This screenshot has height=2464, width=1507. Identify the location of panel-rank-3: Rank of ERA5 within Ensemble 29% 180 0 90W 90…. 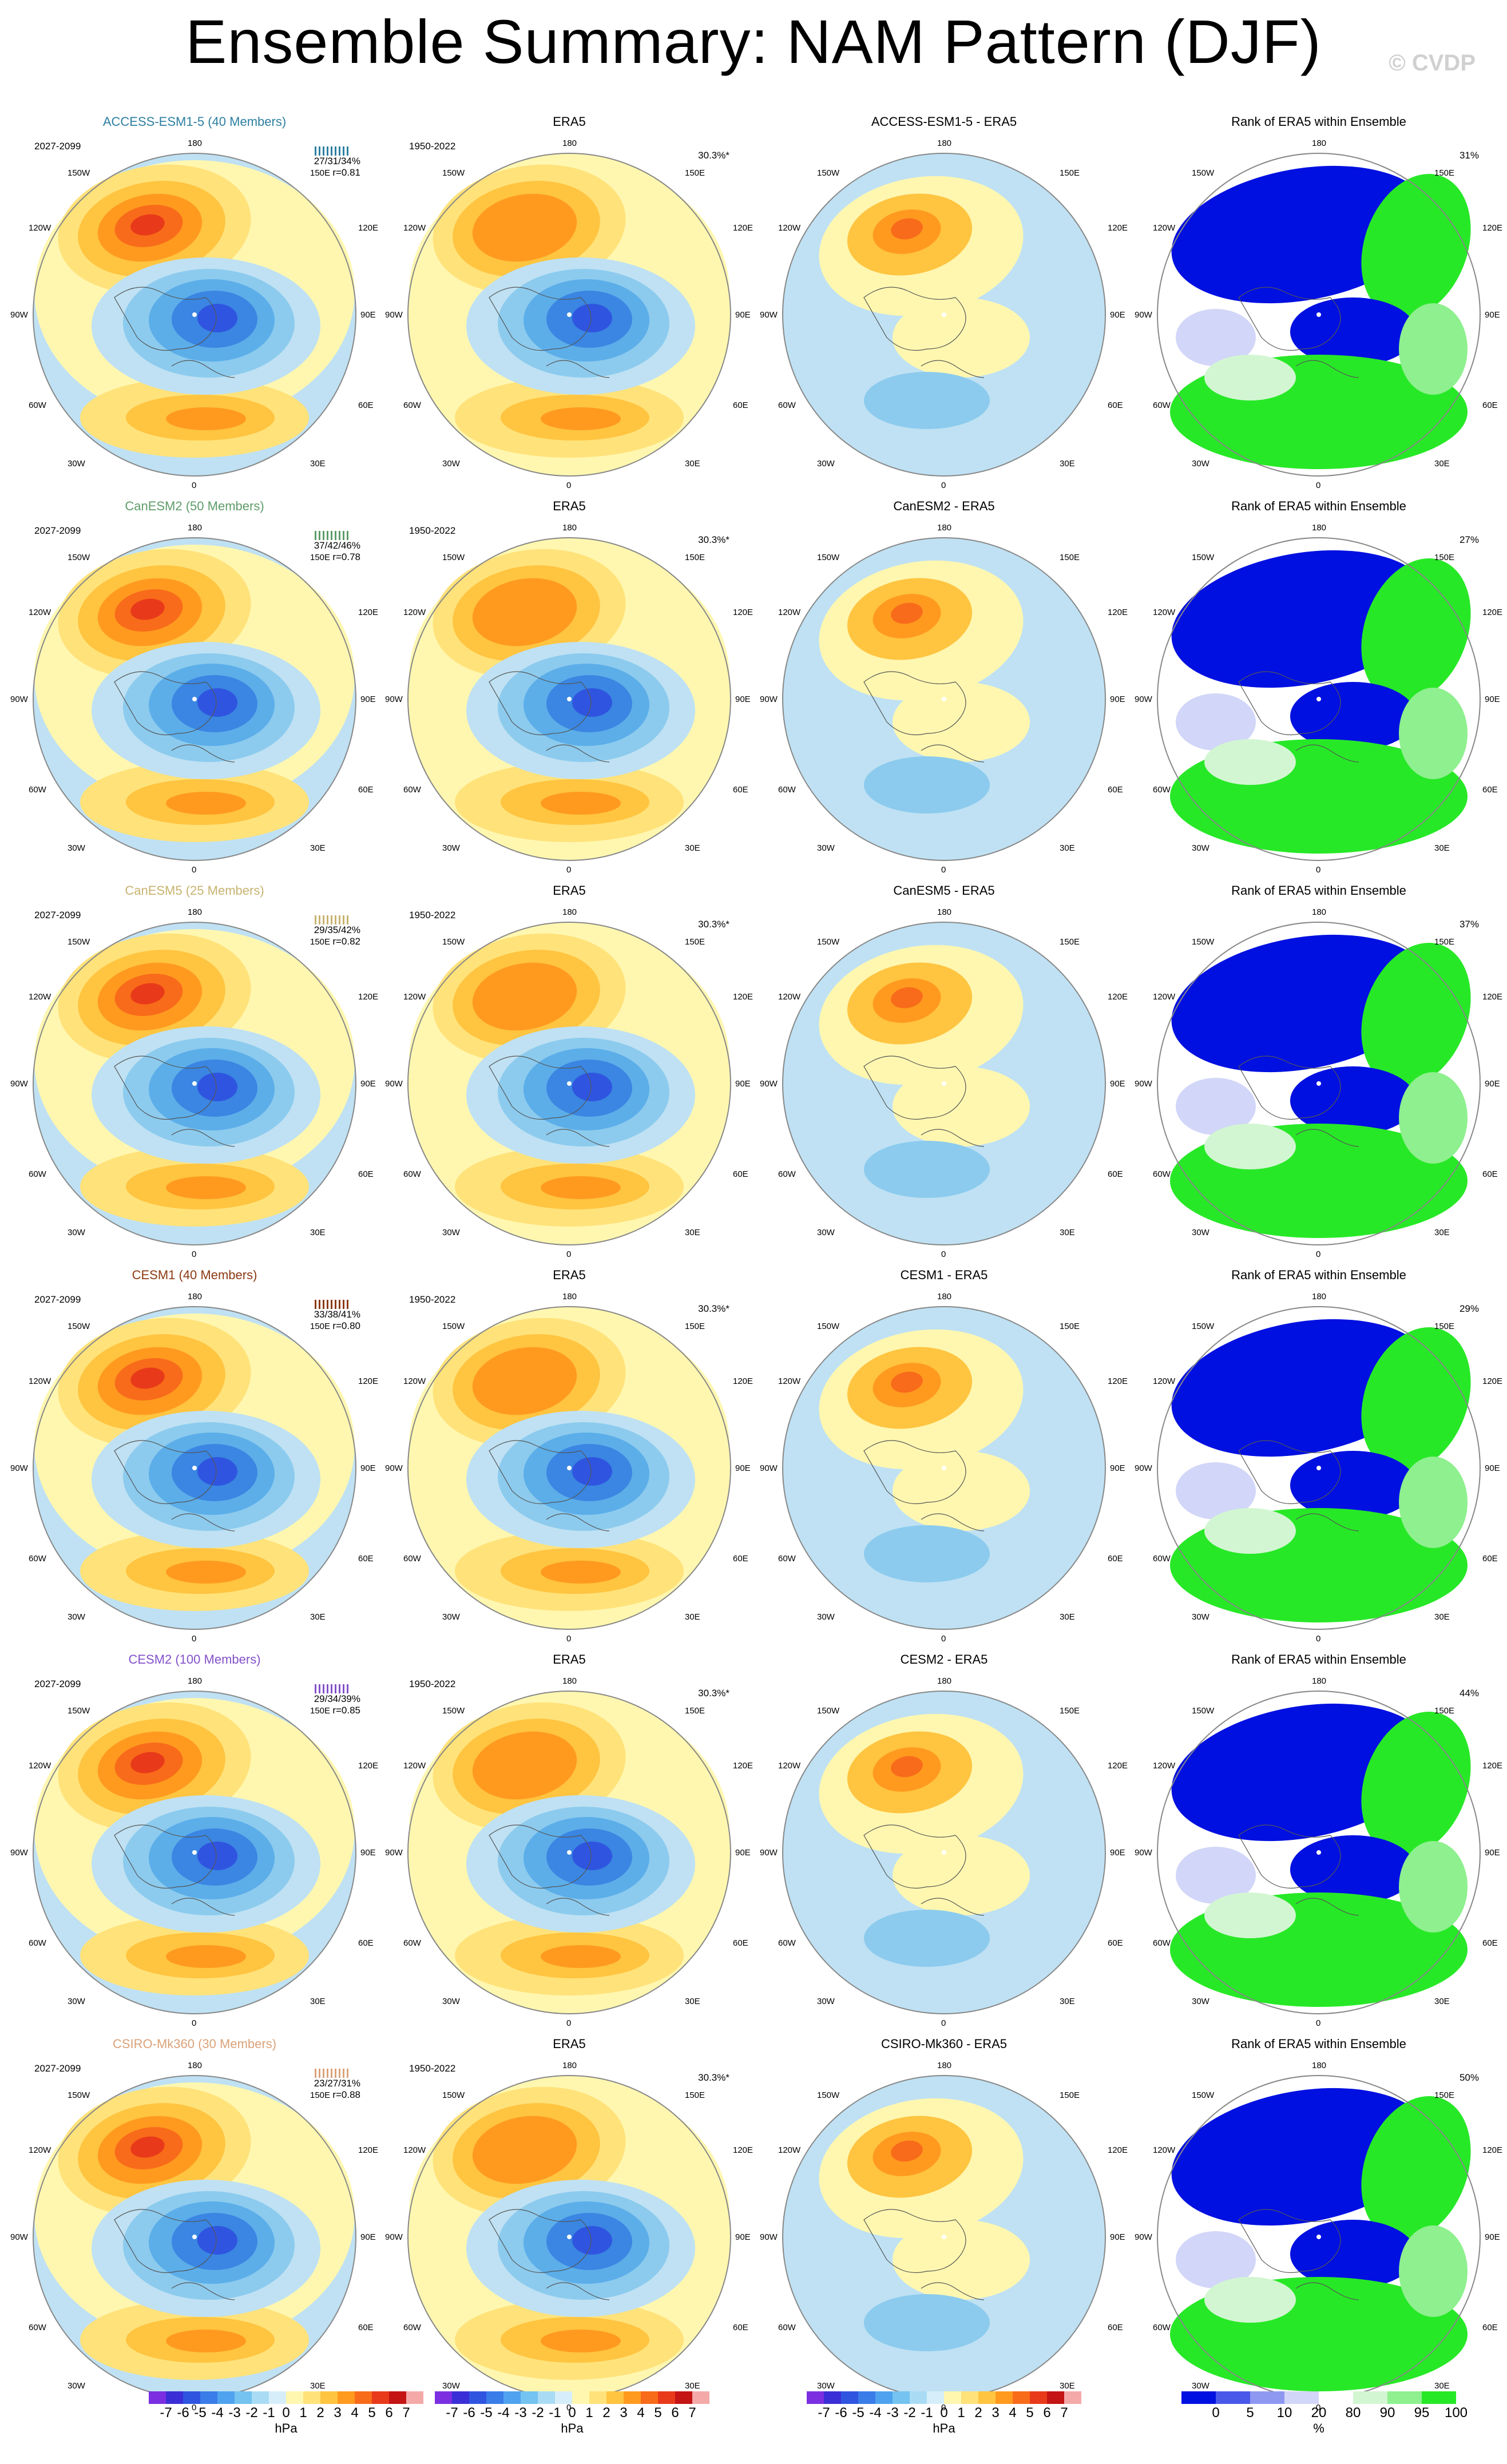
(1319, 1460).